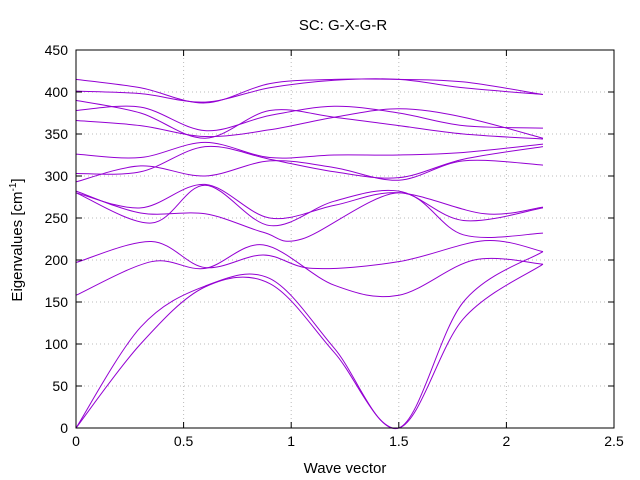 Image resolution: width=640 pixels, height=480 pixels. I want to click on y-axis-label-main: Eigenvalues [cm, so click(17, 247).